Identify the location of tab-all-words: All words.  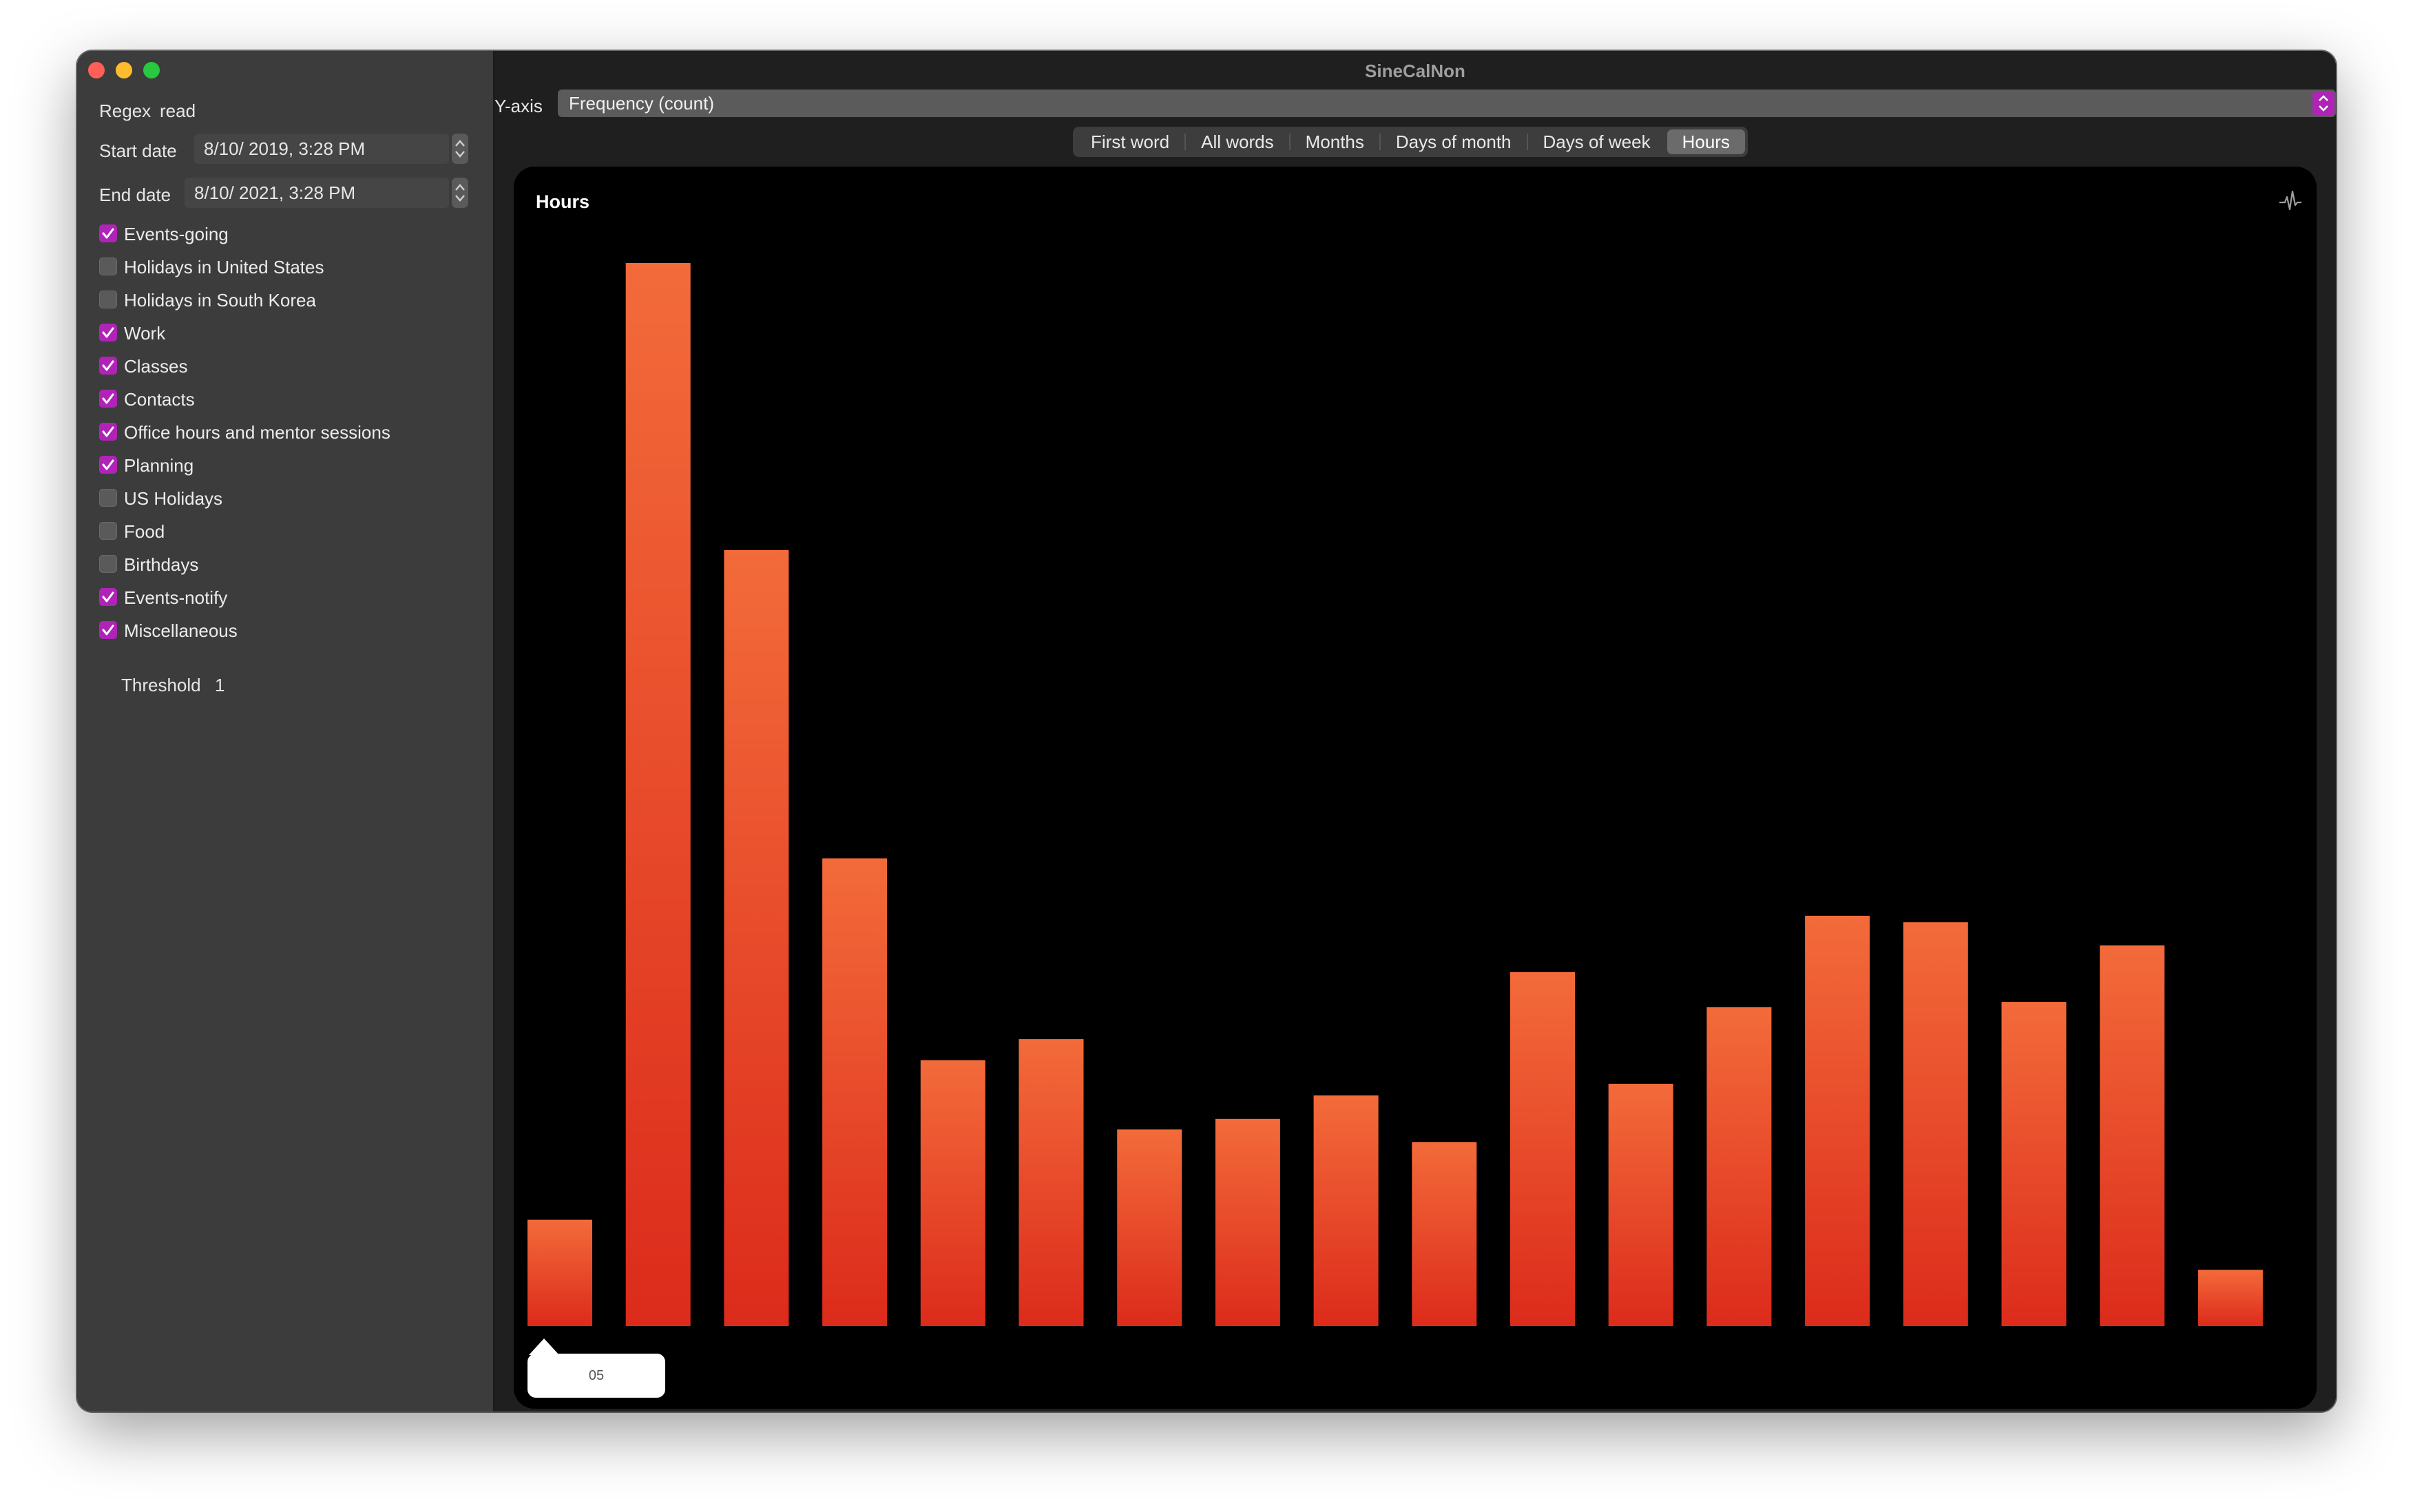
(1237, 142).